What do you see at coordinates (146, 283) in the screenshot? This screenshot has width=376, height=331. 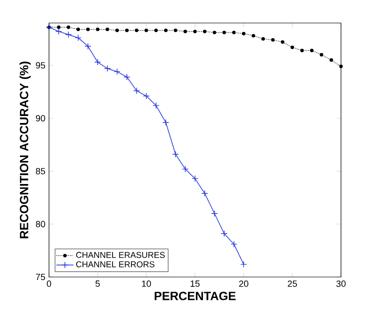 I see `x-tick-label: 10` at bounding box center [146, 283].